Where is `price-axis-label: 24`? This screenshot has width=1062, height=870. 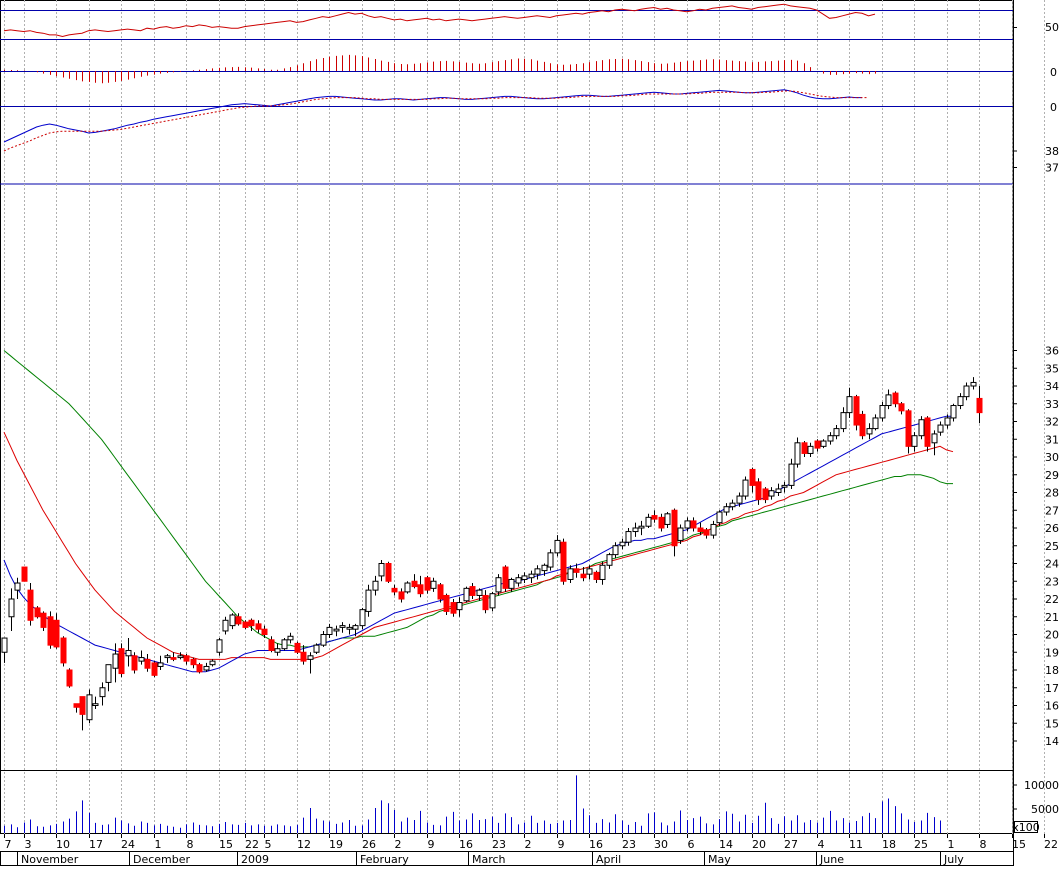 price-axis-label: 24 is located at coordinates (1052, 564).